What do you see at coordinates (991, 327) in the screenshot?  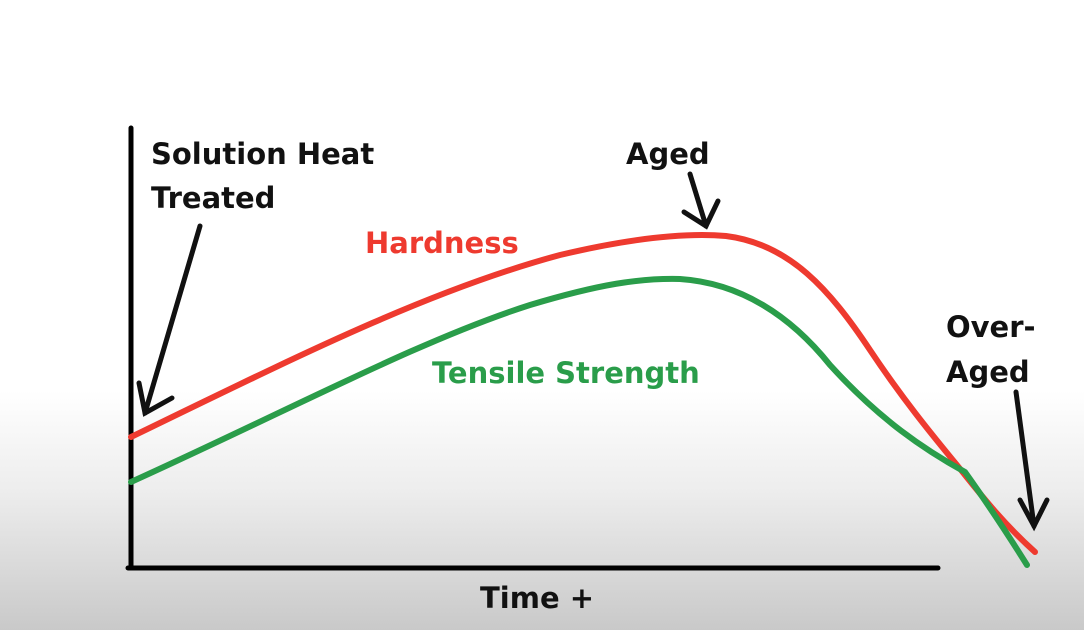 I see `over-aged-line1: Over-` at bounding box center [991, 327].